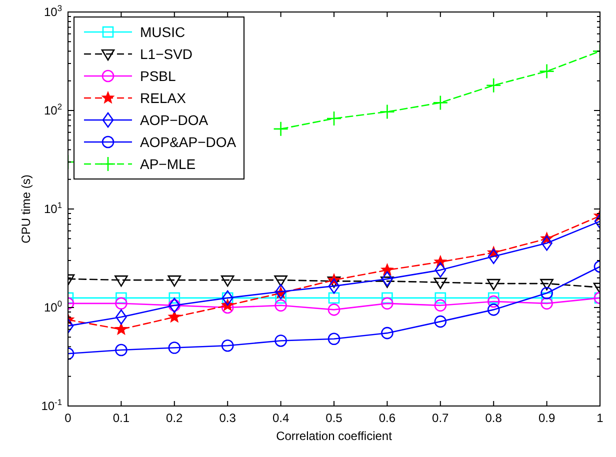  Describe the element at coordinates (121, 418) in the screenshot. I see `x-tick-label: 0.1` at that location.